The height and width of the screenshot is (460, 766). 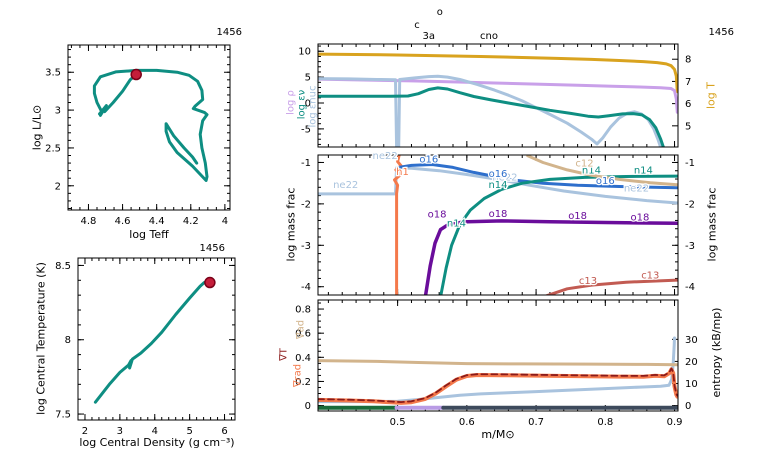 What do you see at coordinates (721, 32) in the screenshot?
I see `profile-model-number: 1456` at bounding box center [721, 32].